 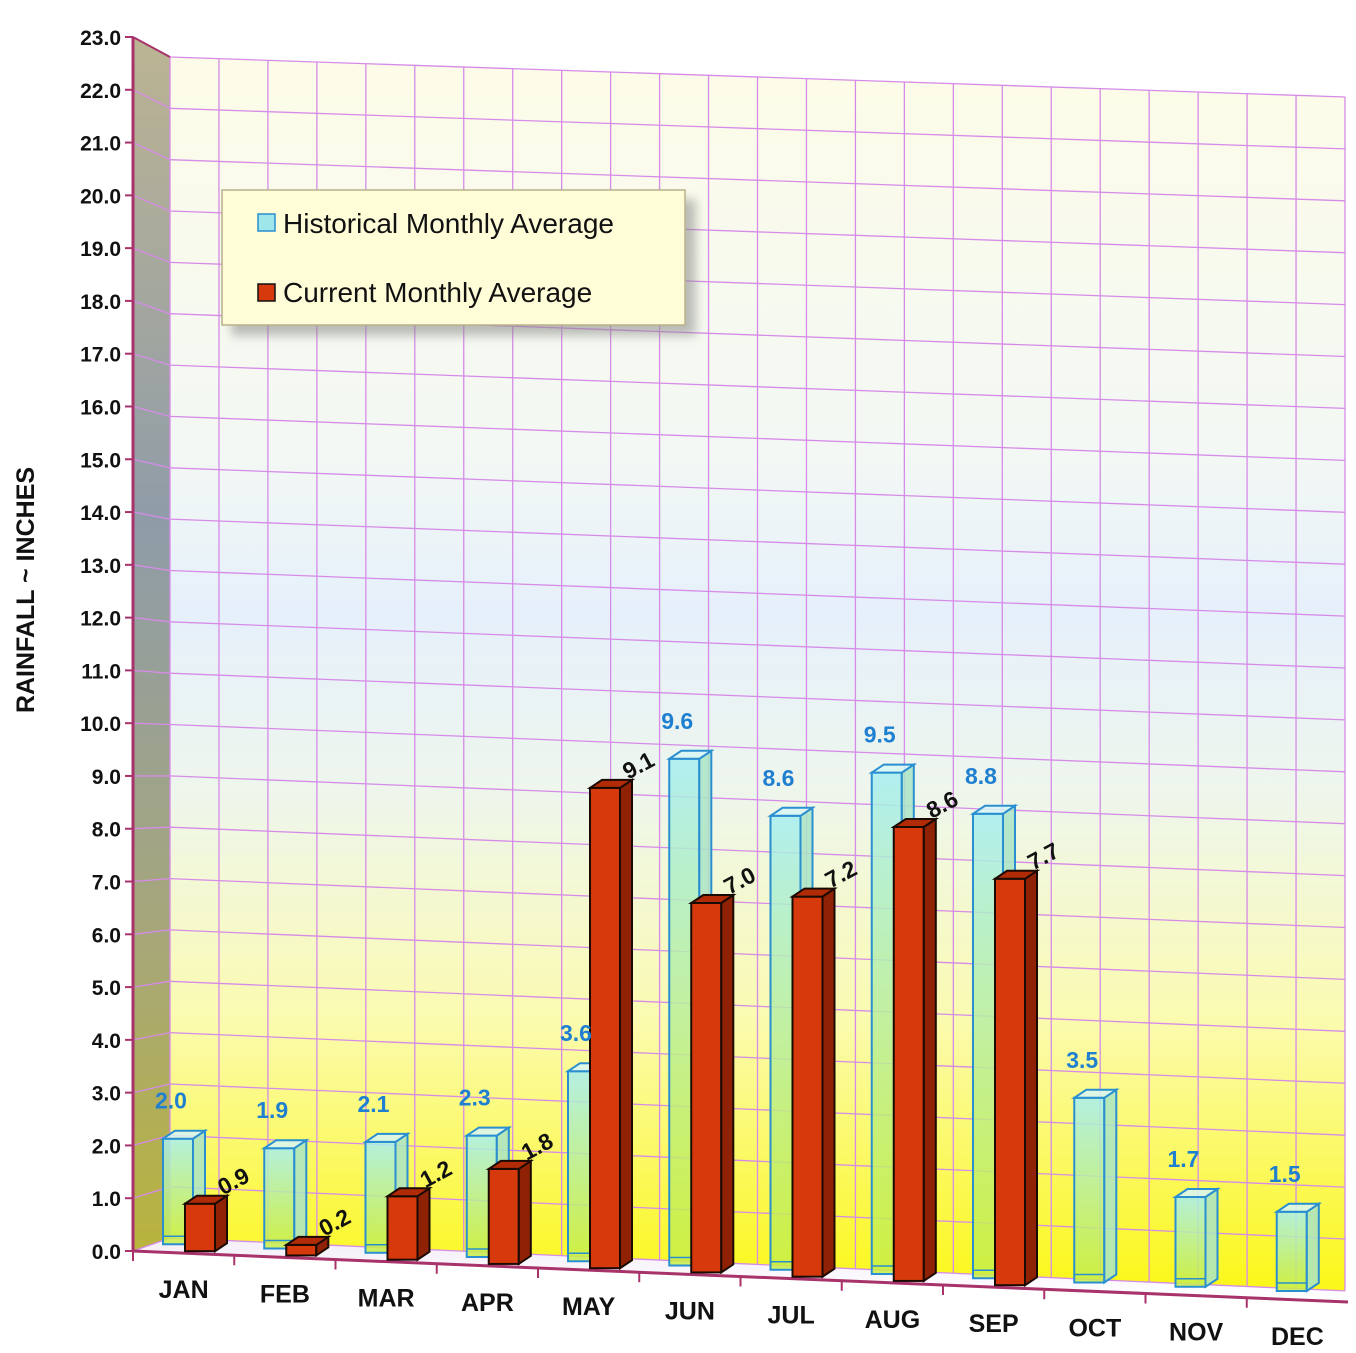 What do you see at coordinates (106, 1146) in the screenshot?
I see `y-tick-label: 2.0` at bounding box center [106, 1146].